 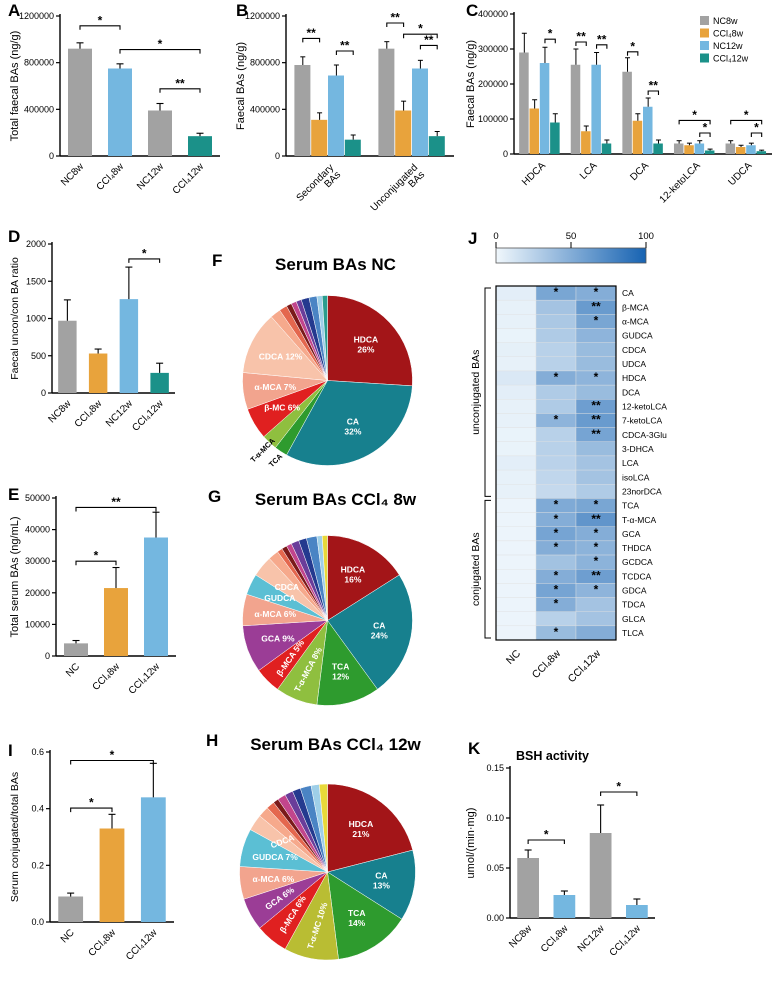 I want to click on svg-text: 12-ketoLCA, so click(x=644, y=406).